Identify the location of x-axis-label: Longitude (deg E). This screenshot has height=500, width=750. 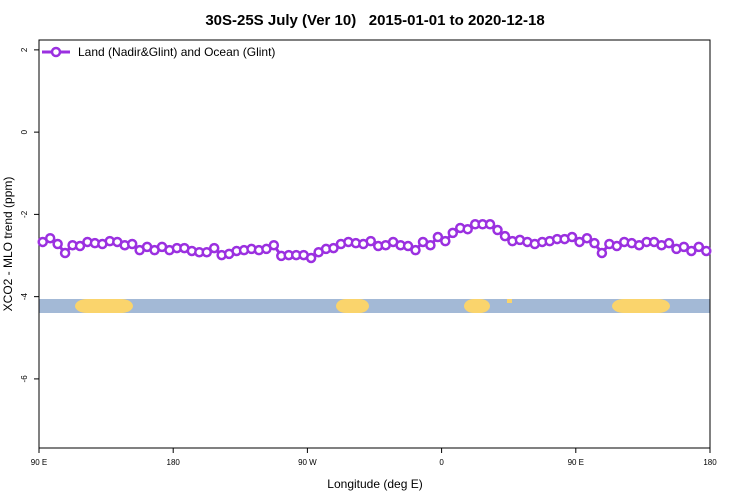
(374, 484).